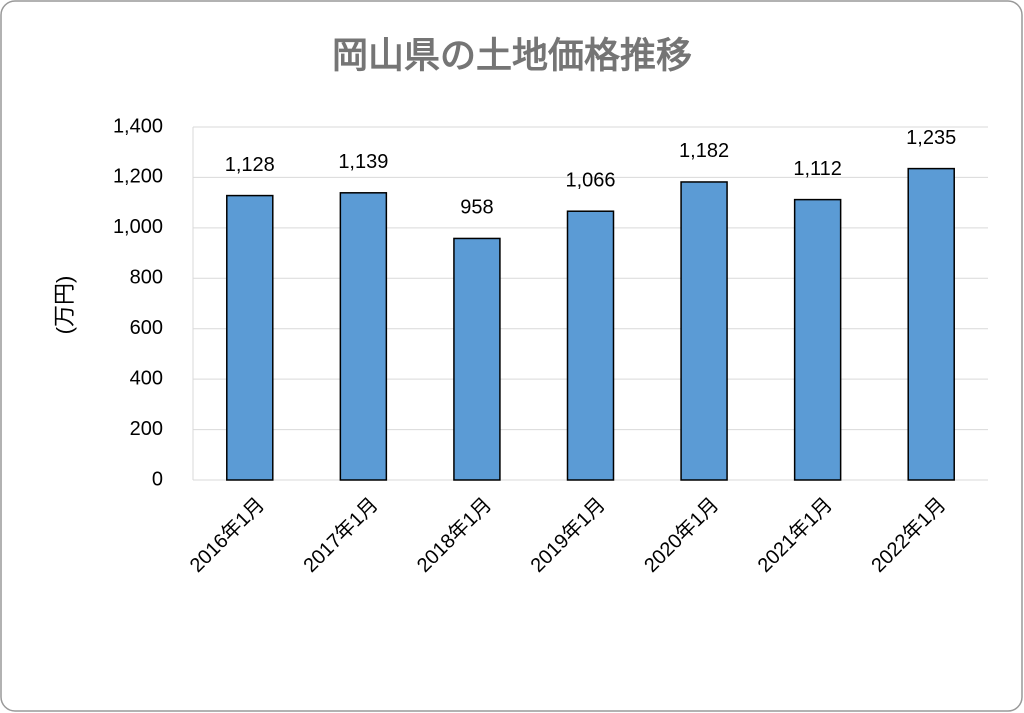 This screenshot has height=713, width=1024. What do you see at coordinates (146, 378) in the screenshot?
I see `y-tick-label: 400` at bounding box center [146, 378].